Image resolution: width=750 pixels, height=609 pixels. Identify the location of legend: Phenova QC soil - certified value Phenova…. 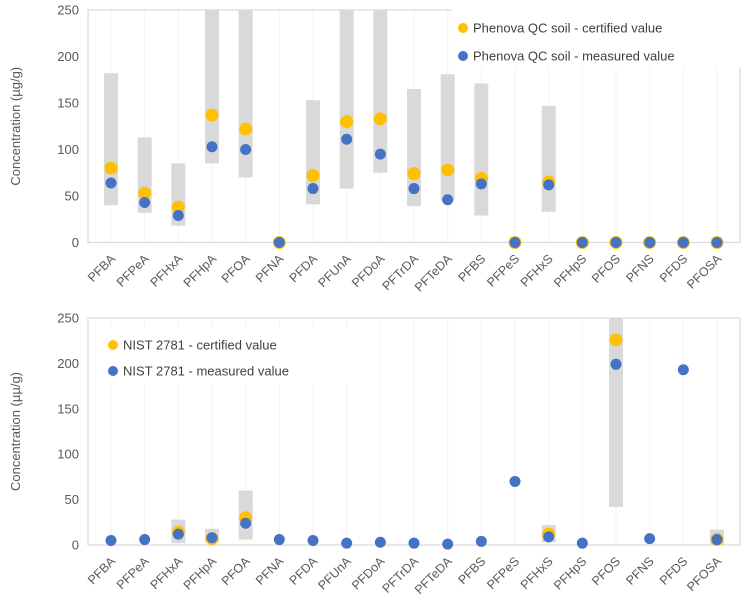
(598, 36).